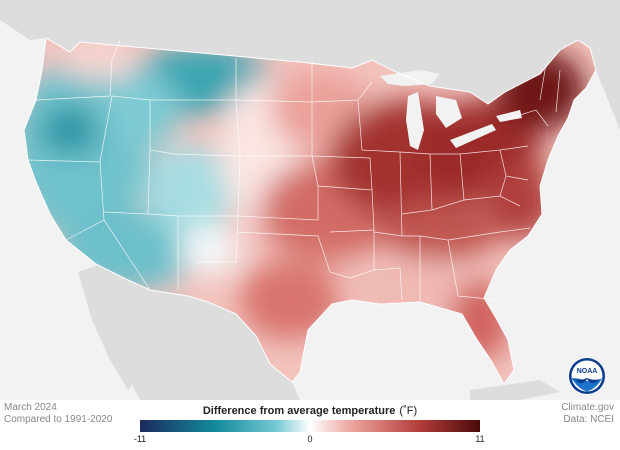  I want to click on mexico-landmass, so click(195, 332).